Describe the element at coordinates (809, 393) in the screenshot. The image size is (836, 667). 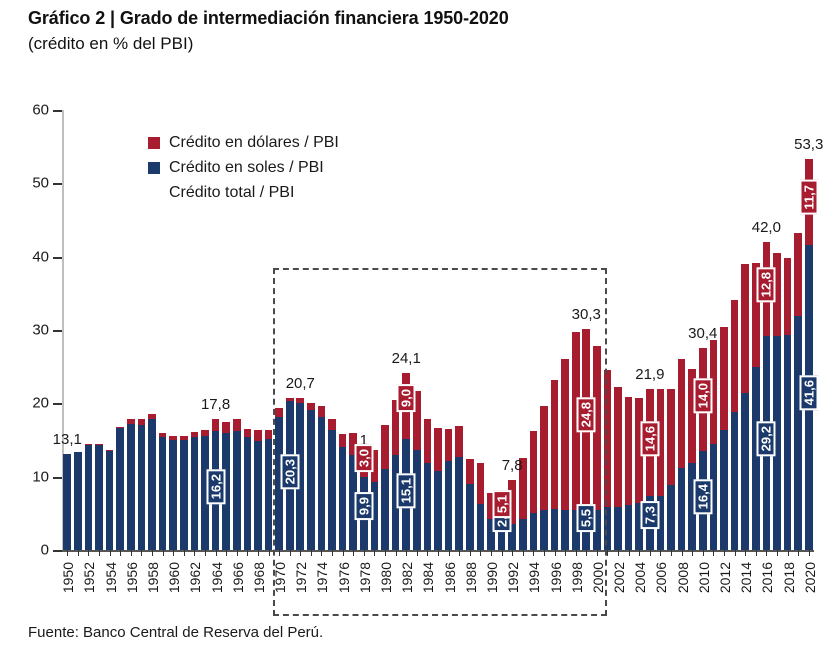
I see `inbar-label-2020-soles: 41,6` at that location.